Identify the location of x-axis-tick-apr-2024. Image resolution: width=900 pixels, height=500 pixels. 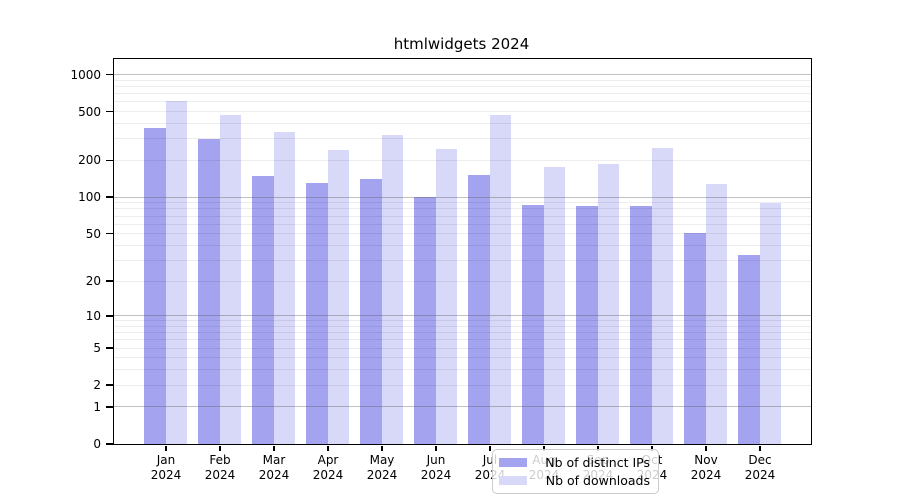
(328, 448).